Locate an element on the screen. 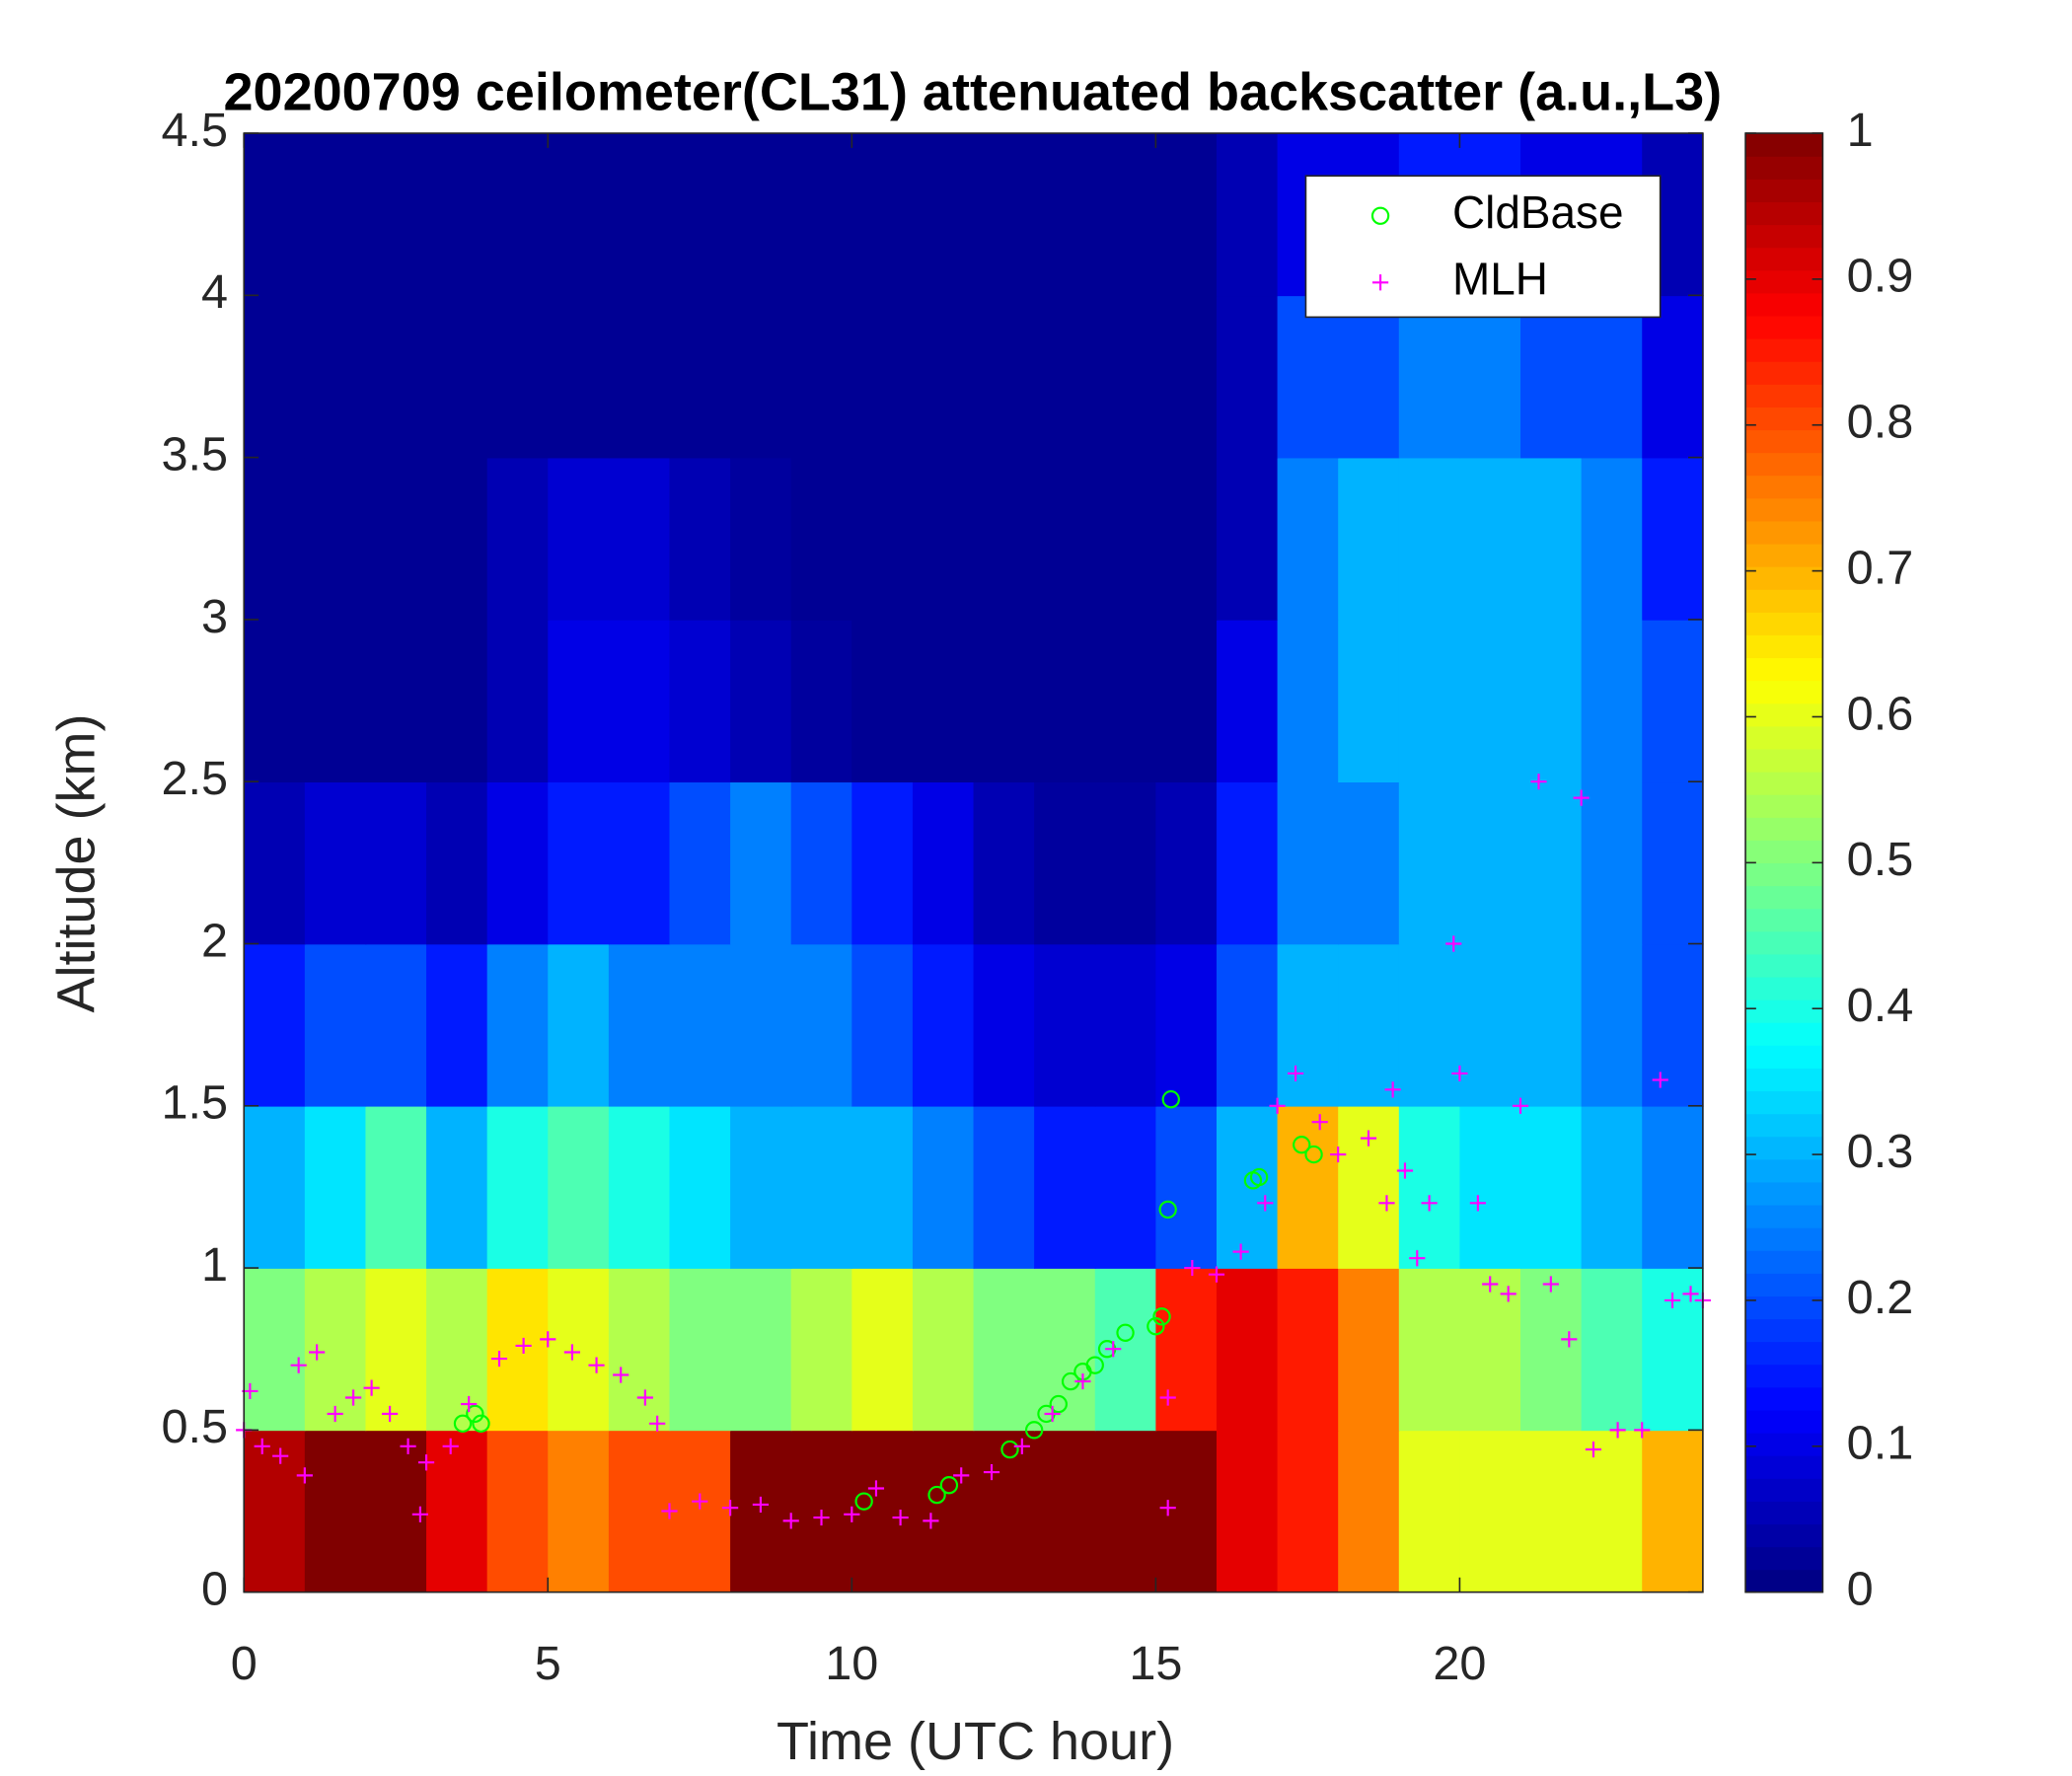 The image size is (2072, 1776). x-tick-label: 15 is located at coordinates (1156, 1663).